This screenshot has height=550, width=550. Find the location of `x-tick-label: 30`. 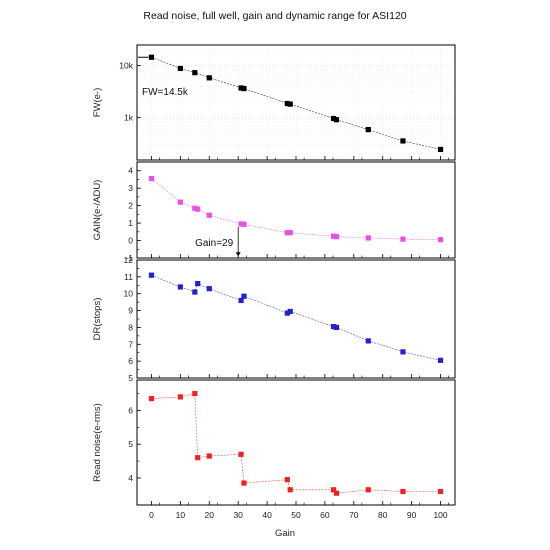

x-tick-label: 30 is located at coordinates (238, 515).